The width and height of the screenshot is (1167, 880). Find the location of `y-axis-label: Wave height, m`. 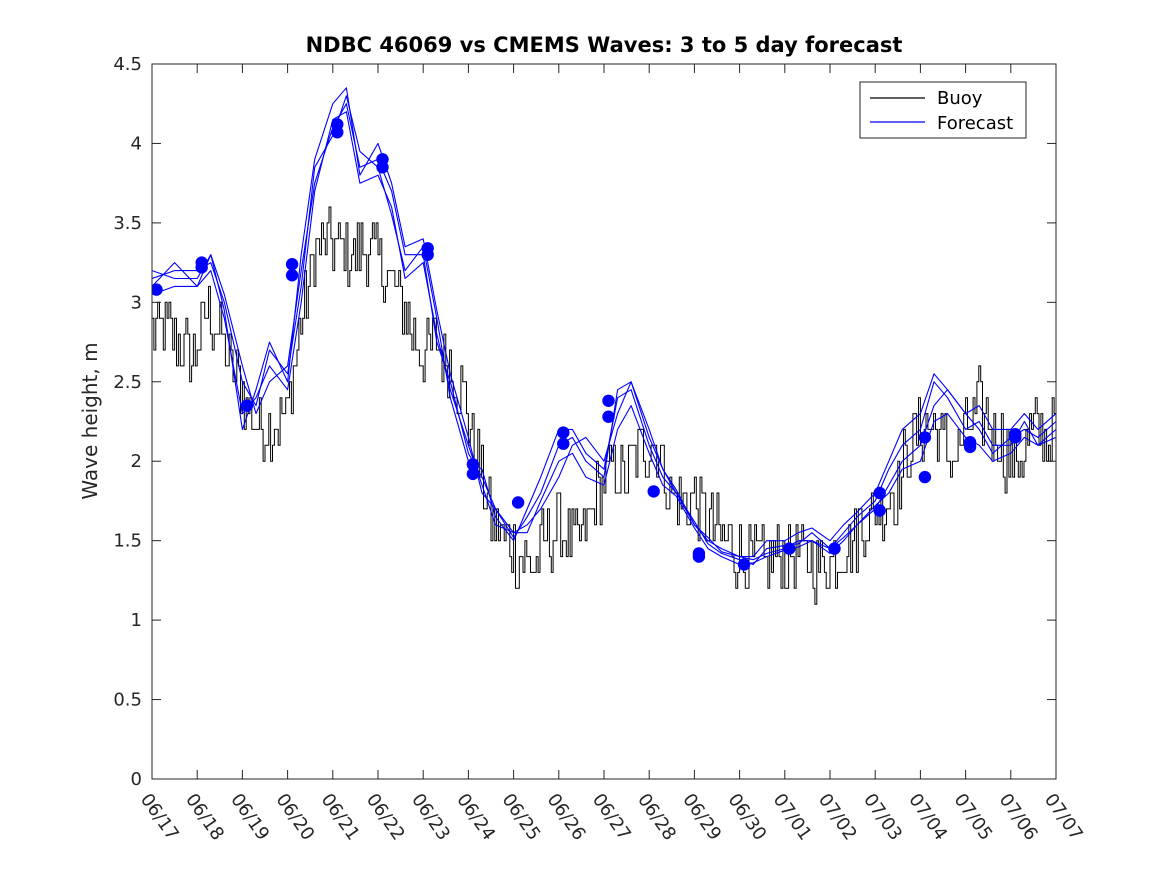

y-axis-label: Wave height, m is located at coordinates (90, 420).